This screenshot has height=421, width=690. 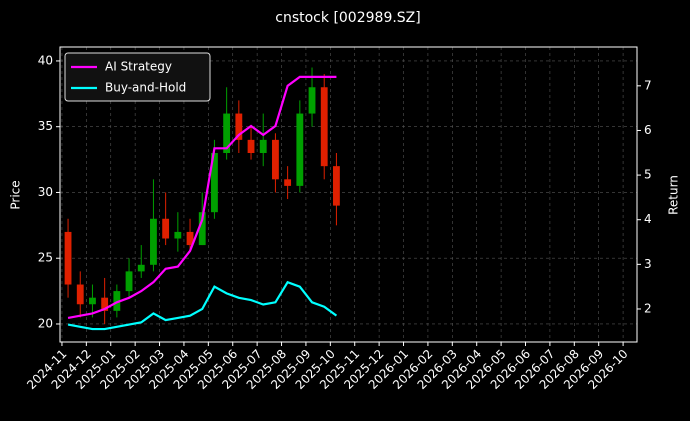 What do you see at coordinates (137, 77) in the screenshot?
I see `legend-box` at bounding box center [137, 77].